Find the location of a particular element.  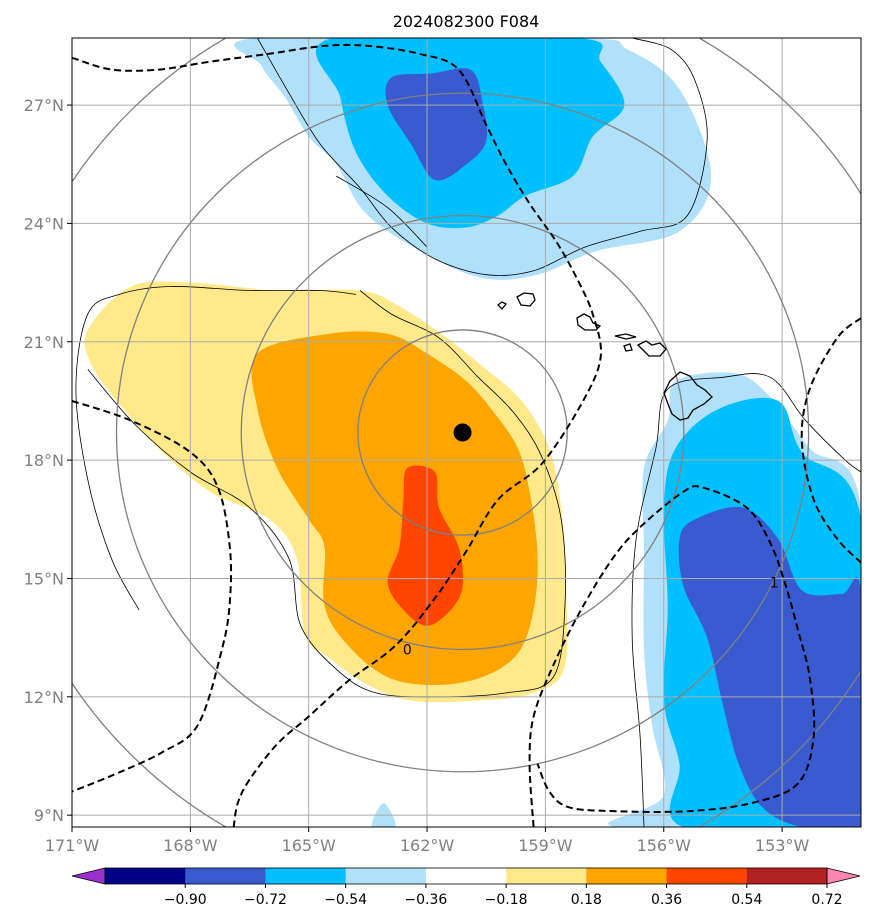

y-axis: 9°N 12°N 15°N 18°N 21°N 24°N 27°N is located at coordinates (48, 460).